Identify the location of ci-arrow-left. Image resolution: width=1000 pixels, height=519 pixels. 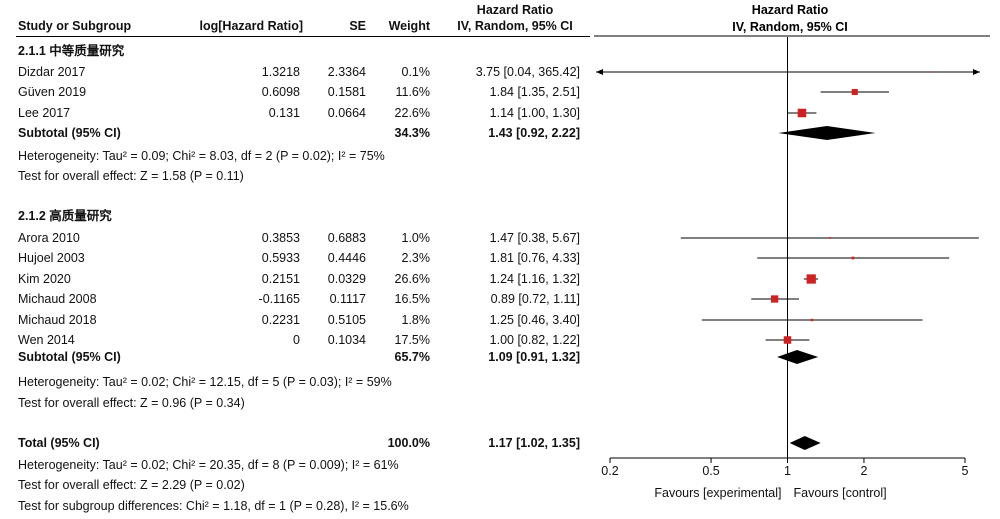
(599, 72).